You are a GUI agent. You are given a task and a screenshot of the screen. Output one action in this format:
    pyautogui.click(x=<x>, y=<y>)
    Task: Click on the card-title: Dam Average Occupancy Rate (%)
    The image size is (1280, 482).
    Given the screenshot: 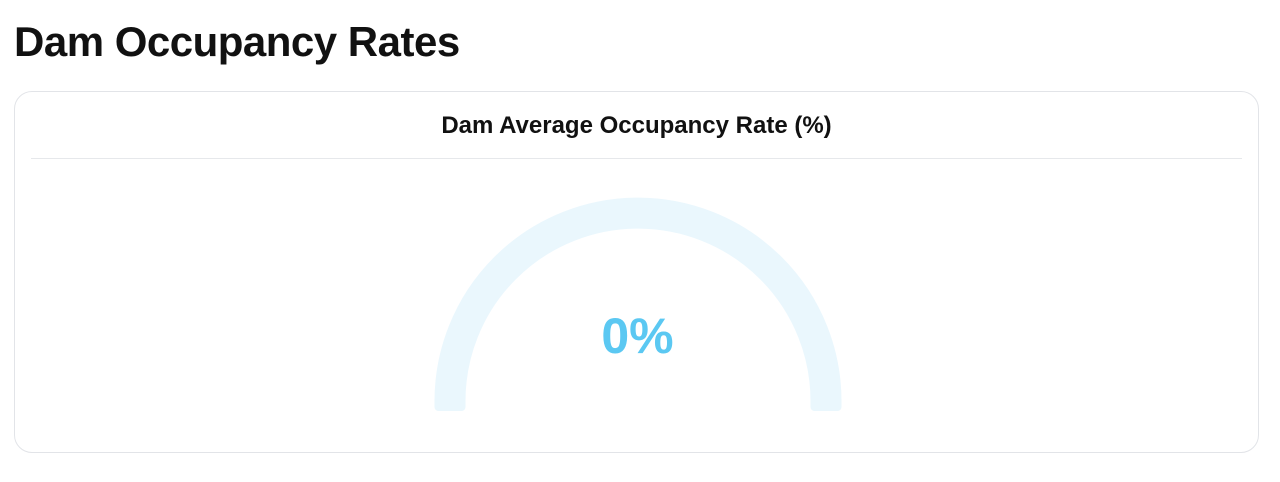 What is the action you would take?
    pyautogui.click(x=636, y=125)
    